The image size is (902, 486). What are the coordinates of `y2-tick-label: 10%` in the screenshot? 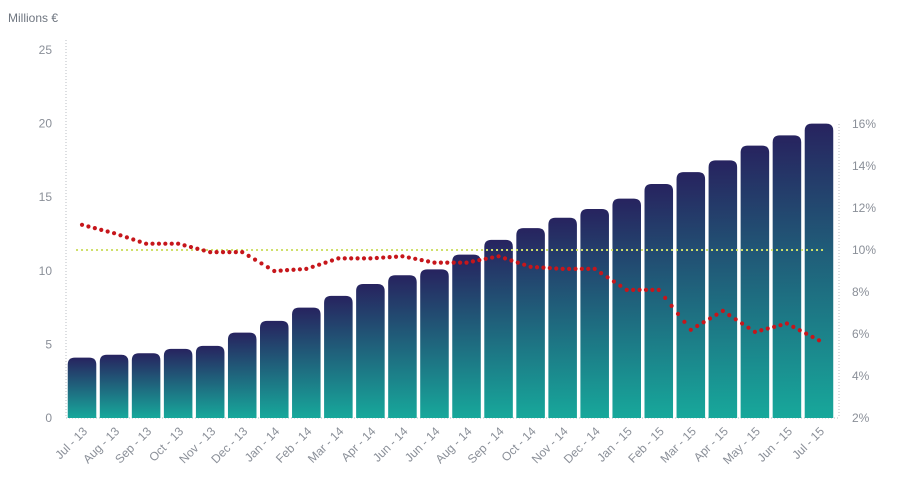 It's located at (864, 250).